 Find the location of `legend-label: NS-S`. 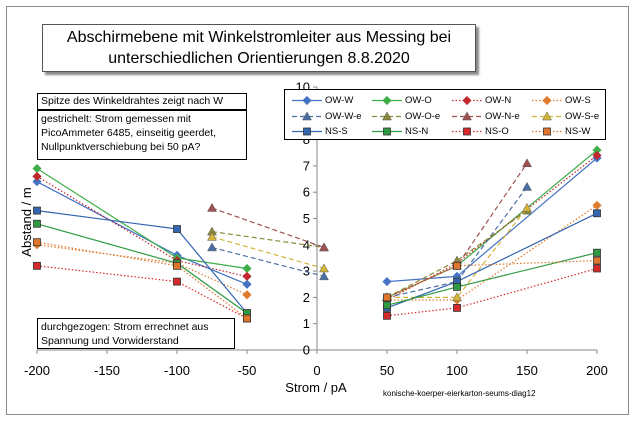

legend-label: NS-S is located at coordinates (336, 131).